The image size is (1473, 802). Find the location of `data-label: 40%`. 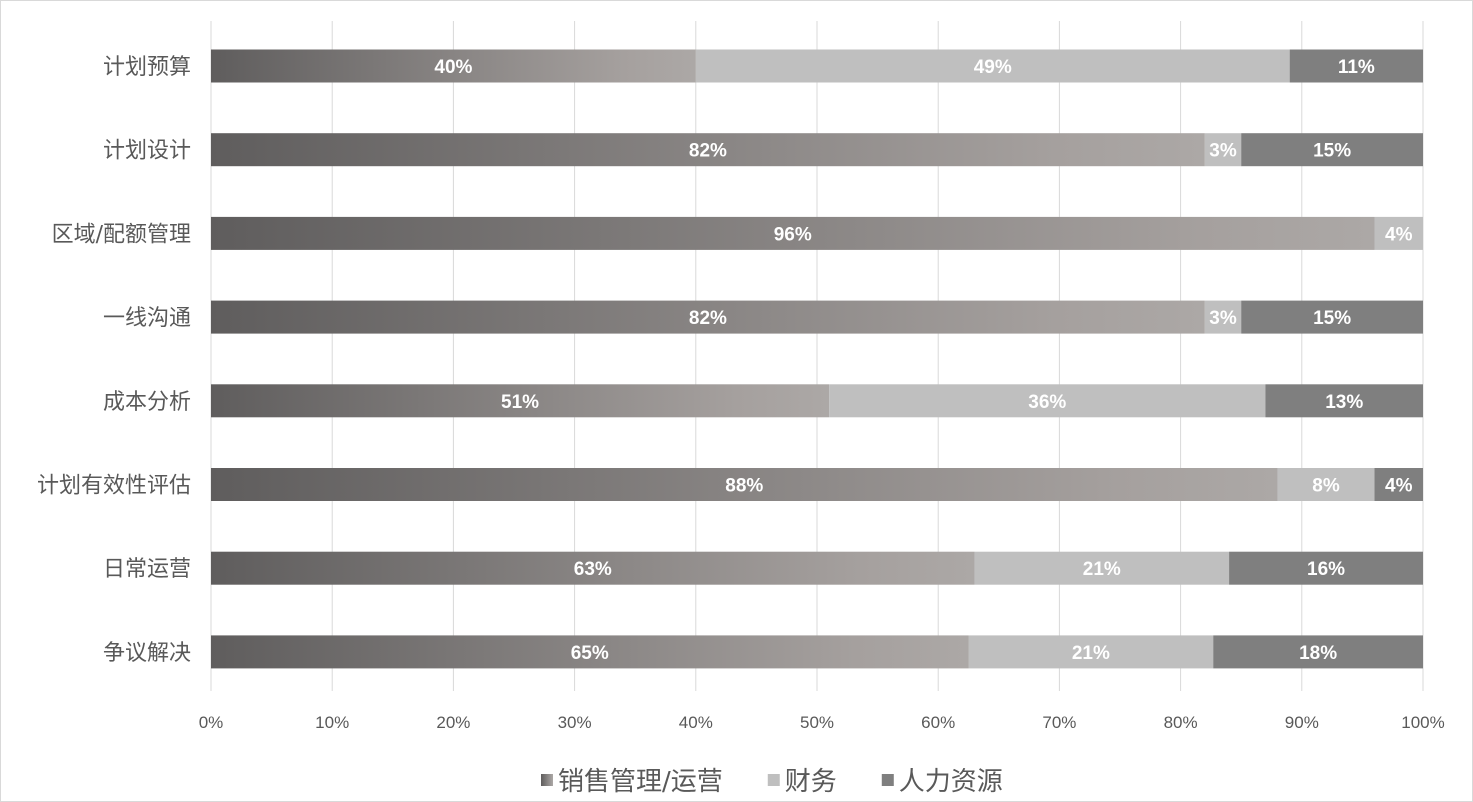

data-label: 40% is located at coordinates (453, 67).